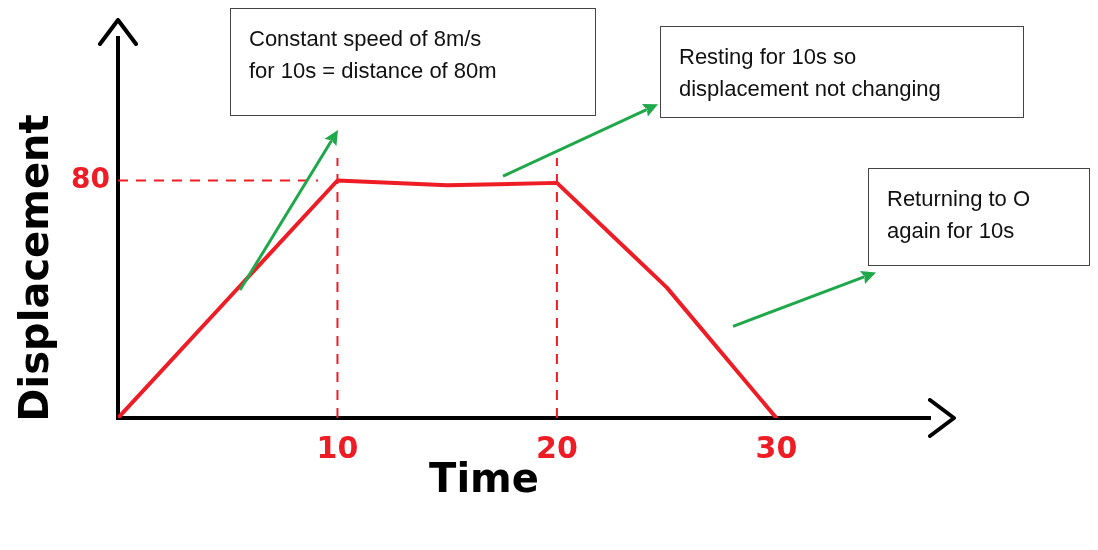 The width and height of the screenshot is (1098, 550). What do you see at coordinates (557, 447) in the screenshot?
I see `x-tick-label: 20` at bounding box center [557, 447].